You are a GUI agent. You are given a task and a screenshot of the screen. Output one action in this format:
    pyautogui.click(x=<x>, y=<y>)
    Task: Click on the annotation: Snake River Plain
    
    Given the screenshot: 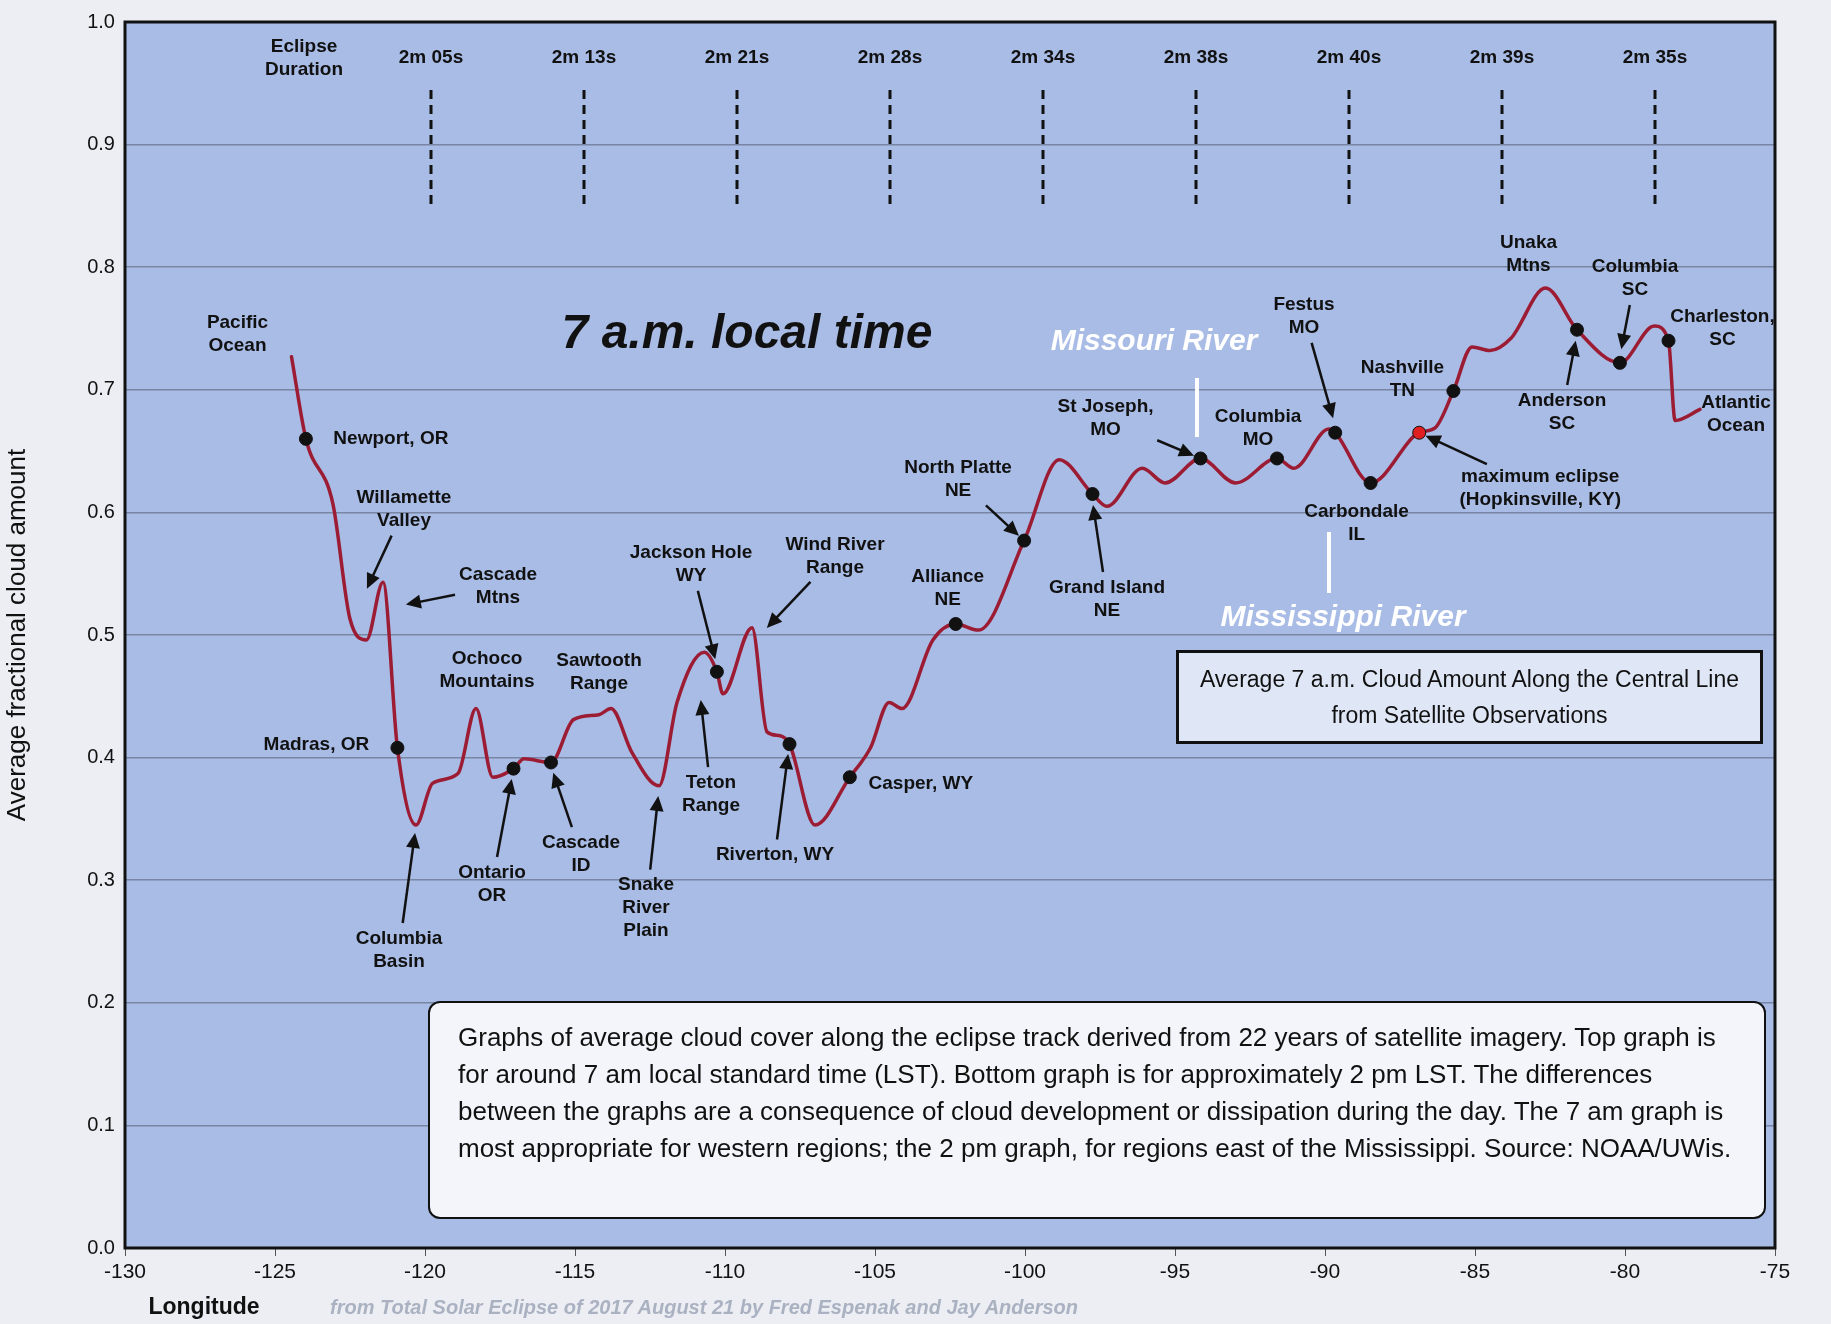 What is the action you would take?
    pyautogui.click(x=646, y=907)
    